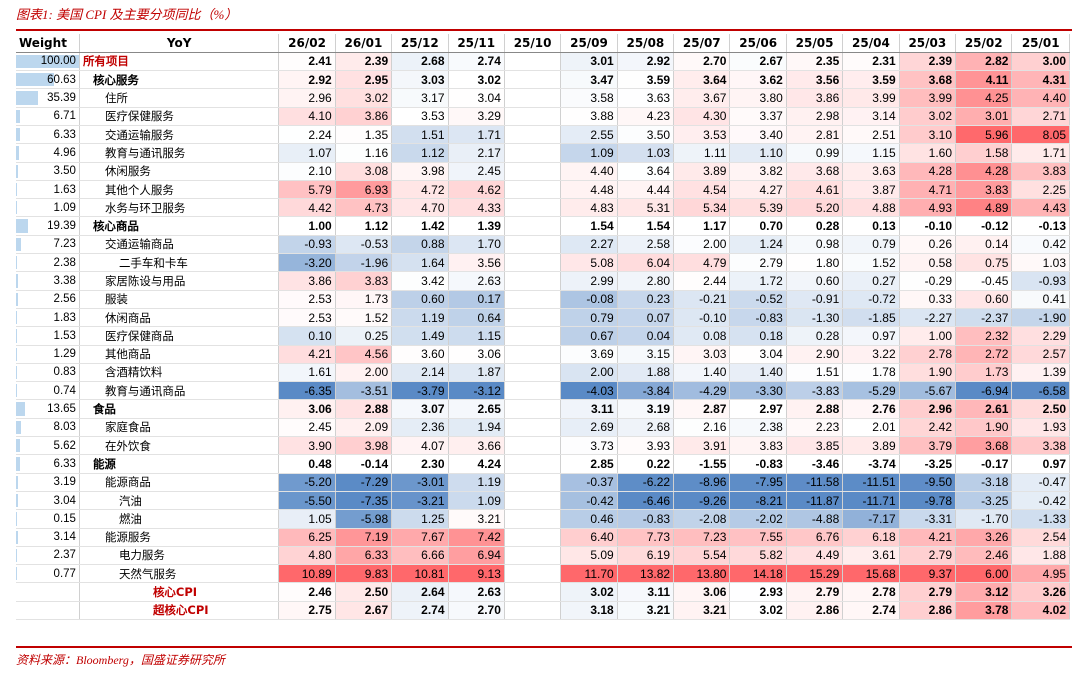 Image resolution: width=1080 pixels, height=674 pixels. What do you see at coordinates (928, 116) in the screenshot?
I see `value-cell: 3.02` at bounding box center [928, 116].